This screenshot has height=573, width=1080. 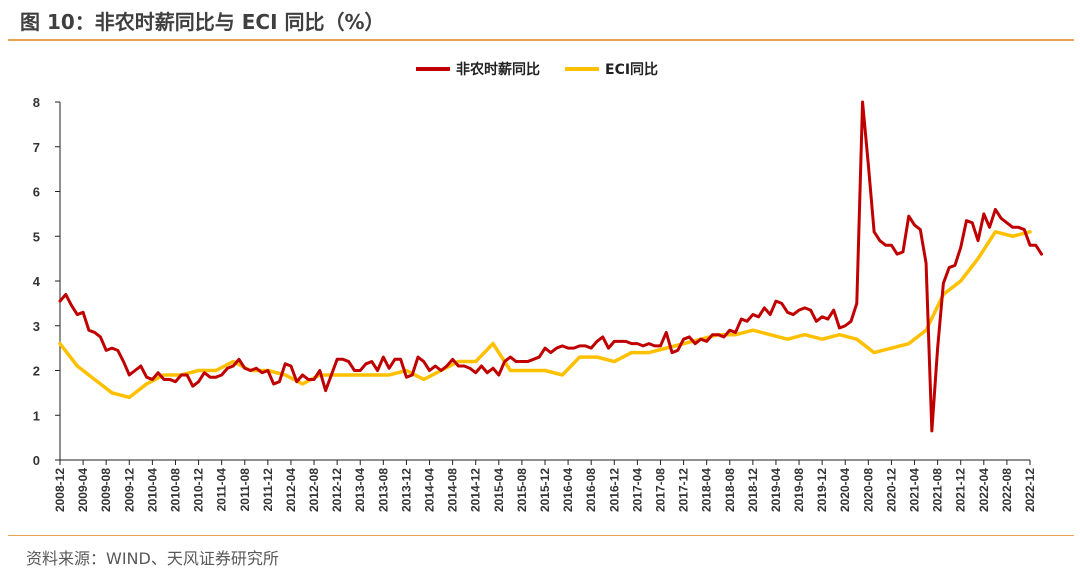 I want to click on legend-item-wage: 非农时薪同比, so click(x=478, y=69).